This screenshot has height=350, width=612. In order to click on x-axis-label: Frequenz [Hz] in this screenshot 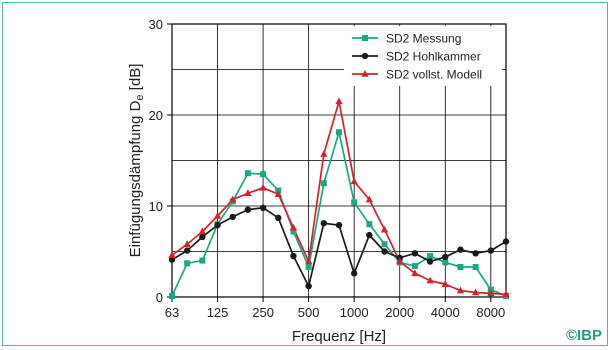, I will do `click(339, 336)`.